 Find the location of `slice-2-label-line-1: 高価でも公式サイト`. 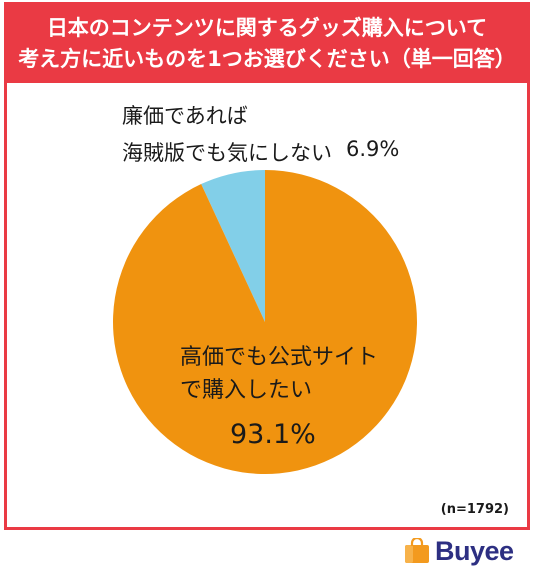

slice-2-label-line-1: 高価でも公式サイト is located at coordinates (279, 357).